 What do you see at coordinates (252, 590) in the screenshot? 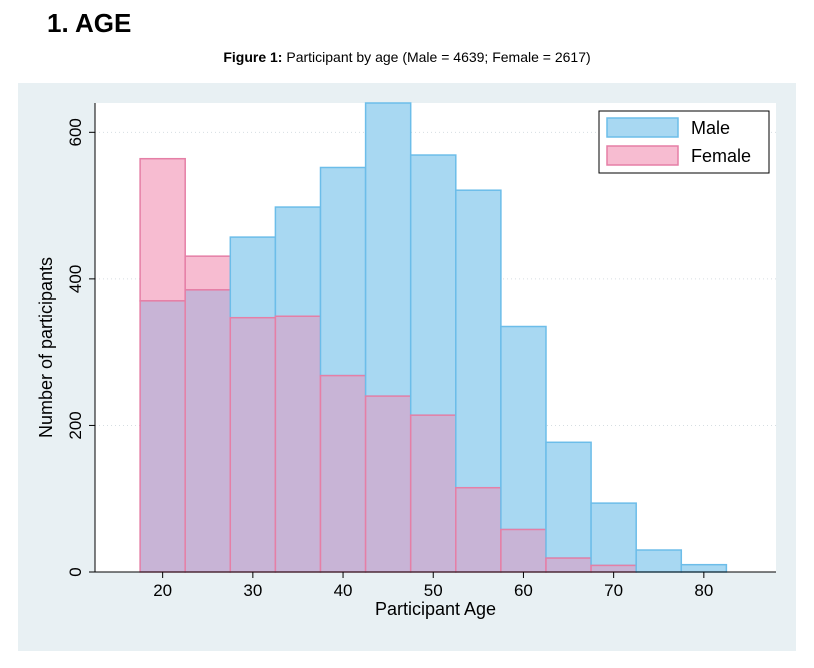
I see `x-tick-label-30: 30` at bounding box center [252, 590].